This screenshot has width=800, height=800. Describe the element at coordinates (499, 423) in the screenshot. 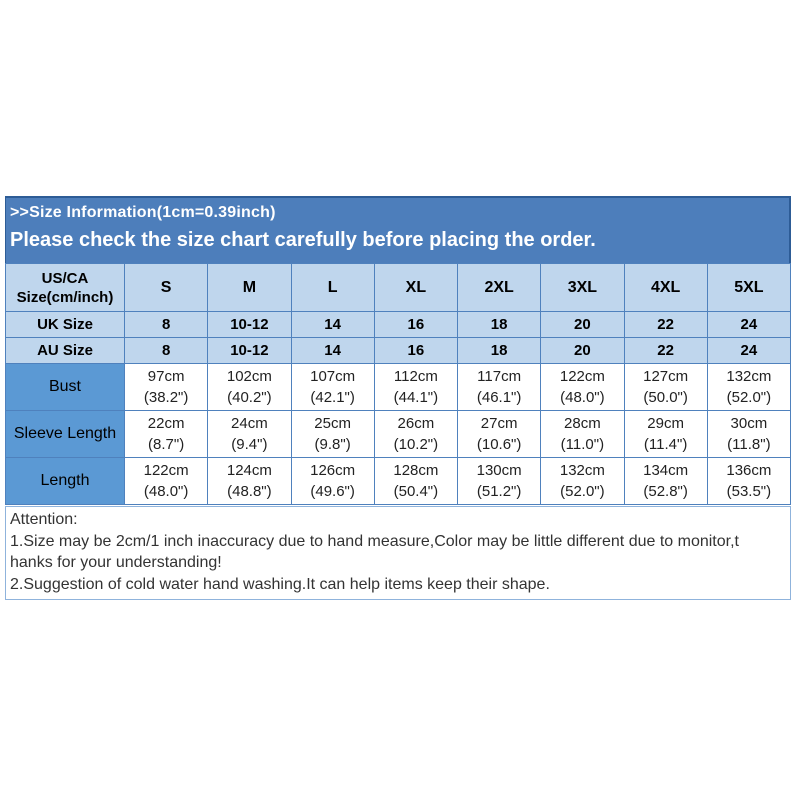

I see `cm-value: 27cm` at that location.